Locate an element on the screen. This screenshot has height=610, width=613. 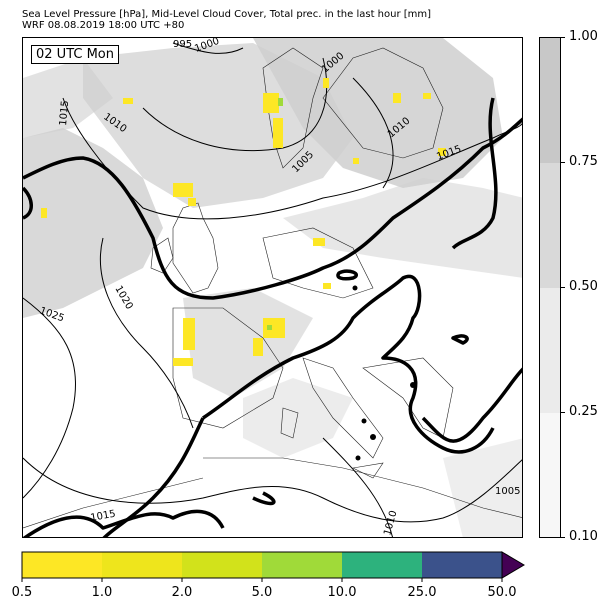
colorbar-extend-arrow is located at coordinates (513, 565).